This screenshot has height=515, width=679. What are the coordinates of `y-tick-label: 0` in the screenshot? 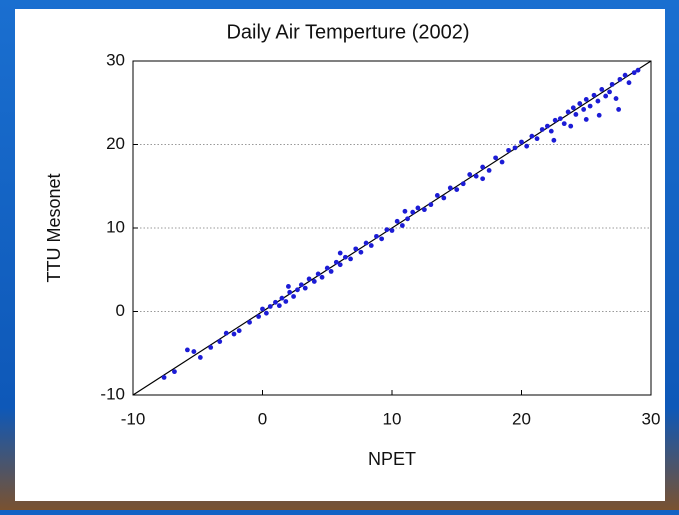 It's located at (120, 310).